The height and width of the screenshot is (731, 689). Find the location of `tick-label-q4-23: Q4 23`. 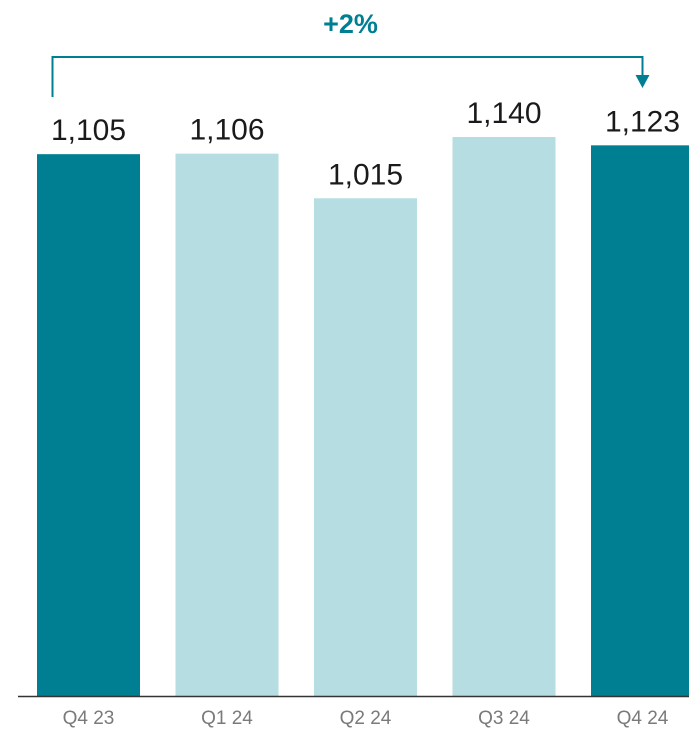

tick-label-q4-23: Q4 23 is located at coordinates (89, 718).